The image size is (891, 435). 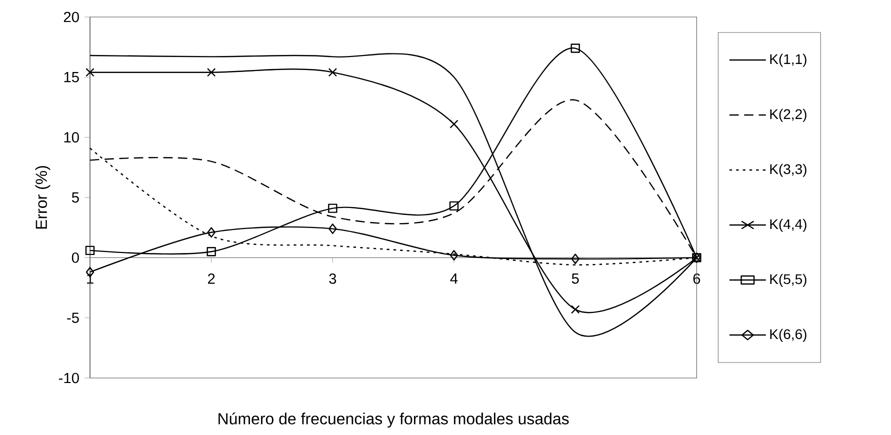 I want to click on x-axis-title: Número de frecuencias y formas modales usadas, so click(x=393, y=420).